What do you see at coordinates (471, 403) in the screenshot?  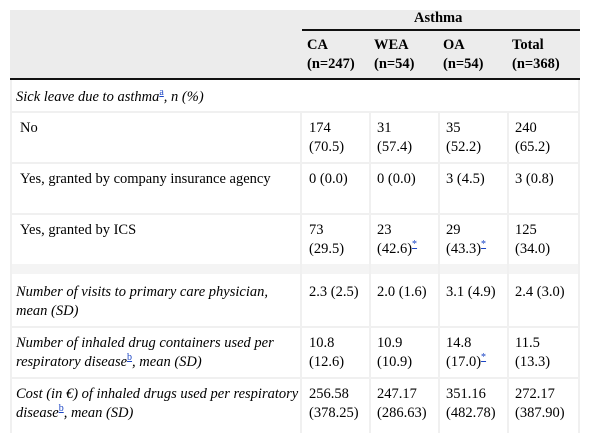 I see `cell-cost-oa: 351.16 (482.78)` at bounding box center [471, 403].